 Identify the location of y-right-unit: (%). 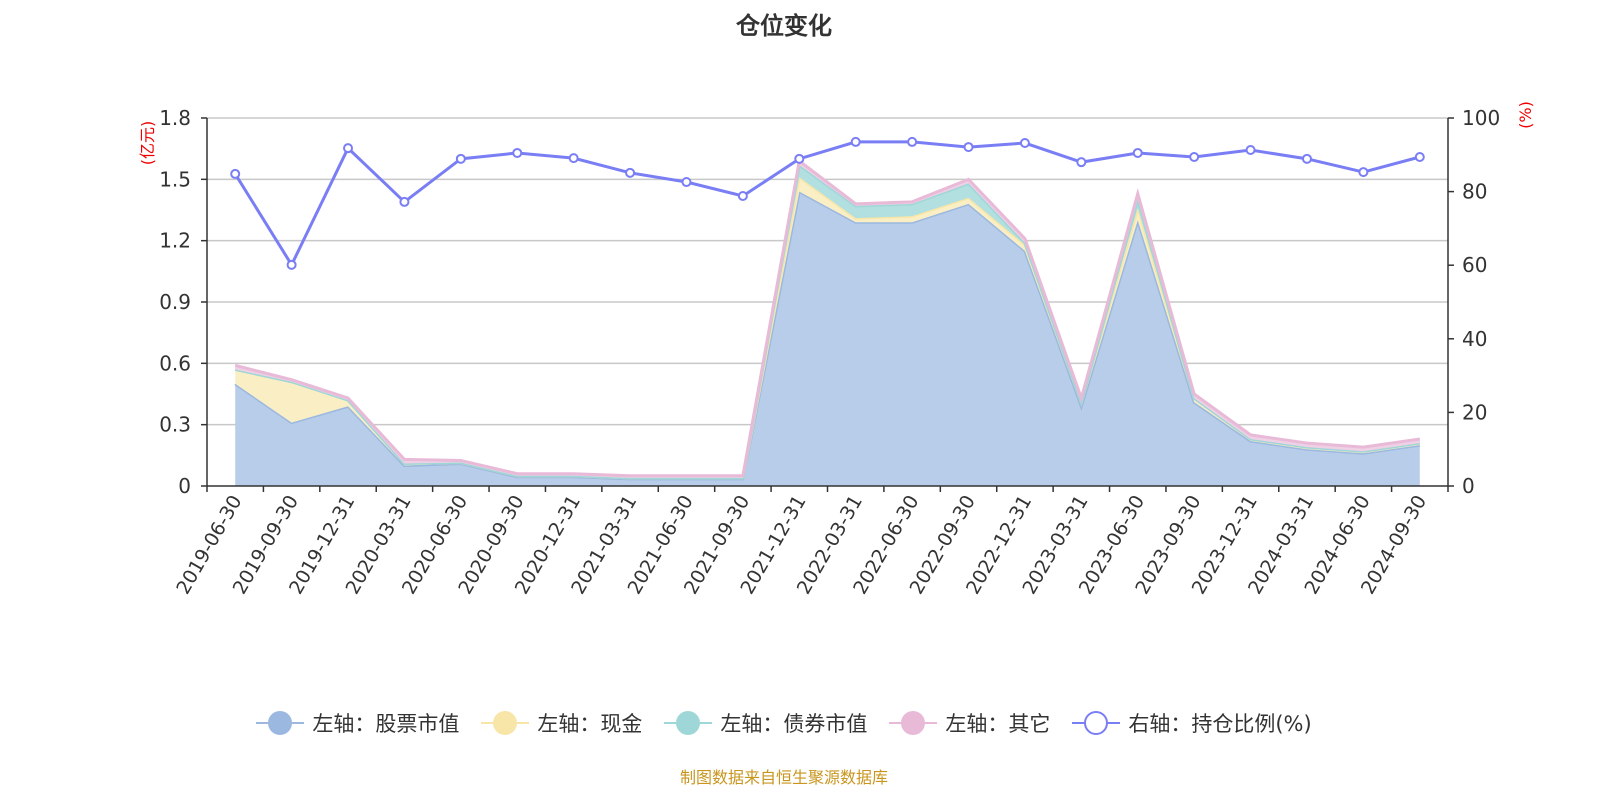
(1525, 115).